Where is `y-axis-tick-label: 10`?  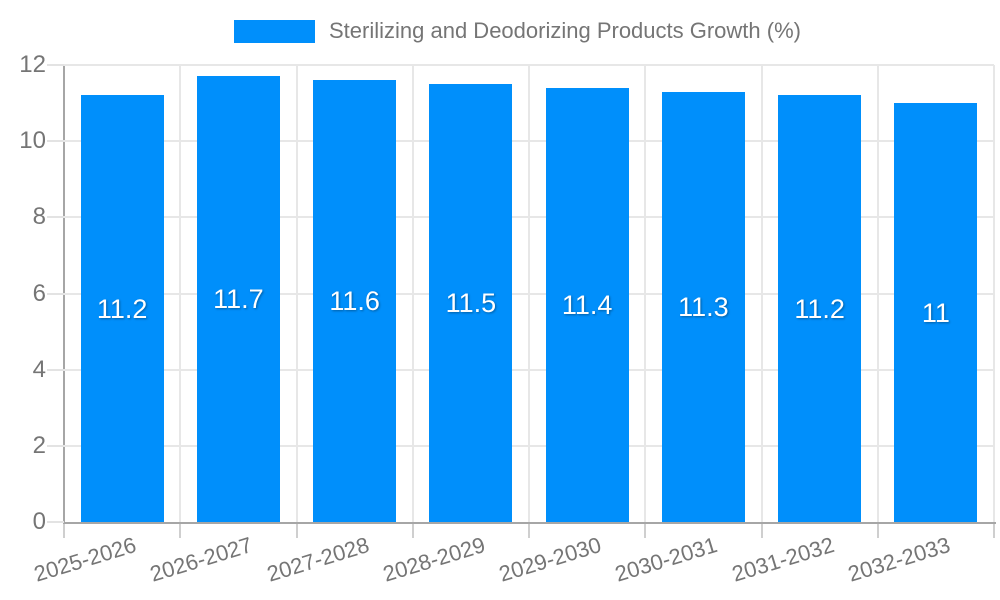 y-axis-tick-label: 10 is located at coordinates (32, 141).